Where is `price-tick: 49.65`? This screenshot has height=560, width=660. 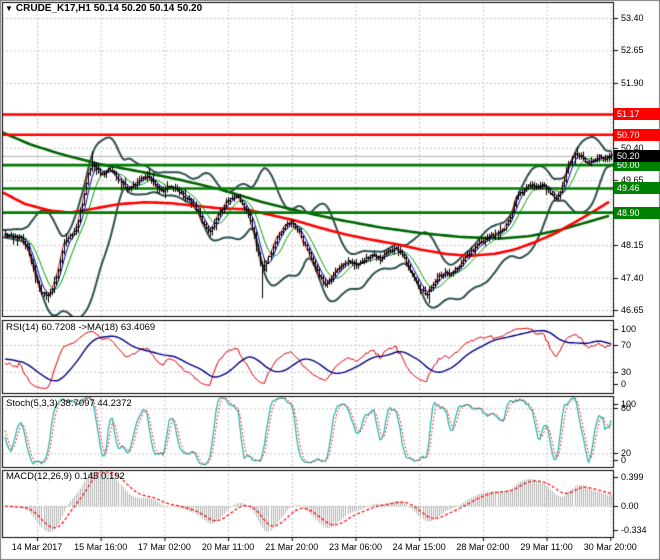
price-tick: 49.65 is located at coordinates (632, 180).